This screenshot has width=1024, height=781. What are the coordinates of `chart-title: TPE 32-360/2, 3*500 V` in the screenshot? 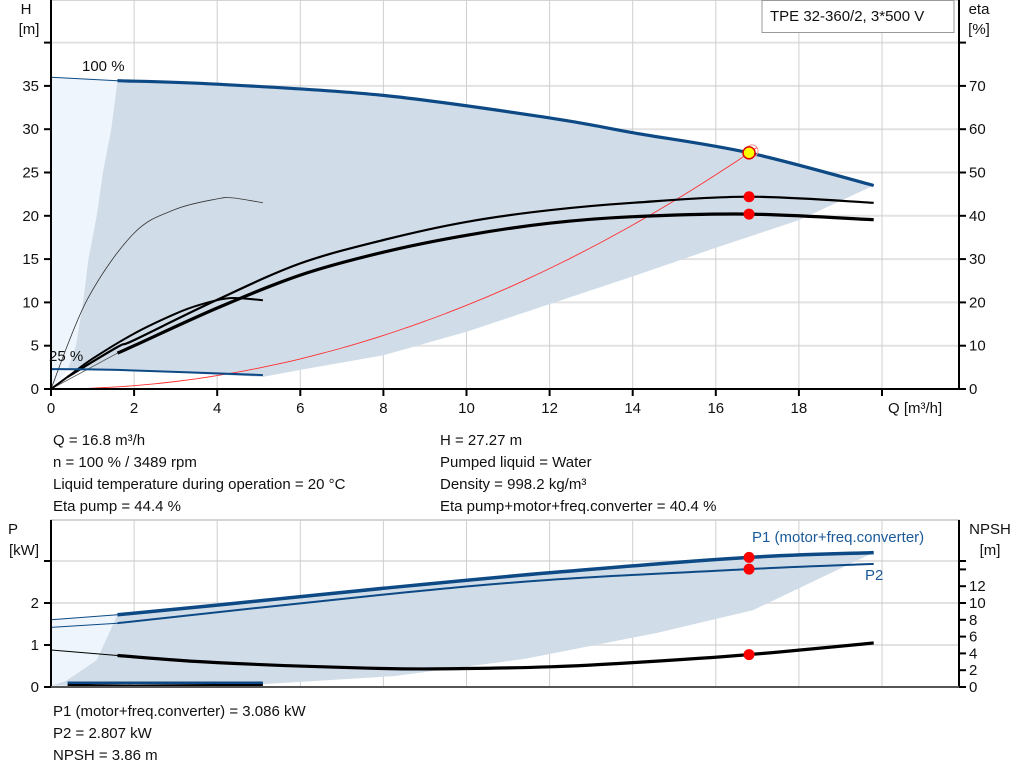 It's located at (847, 16).